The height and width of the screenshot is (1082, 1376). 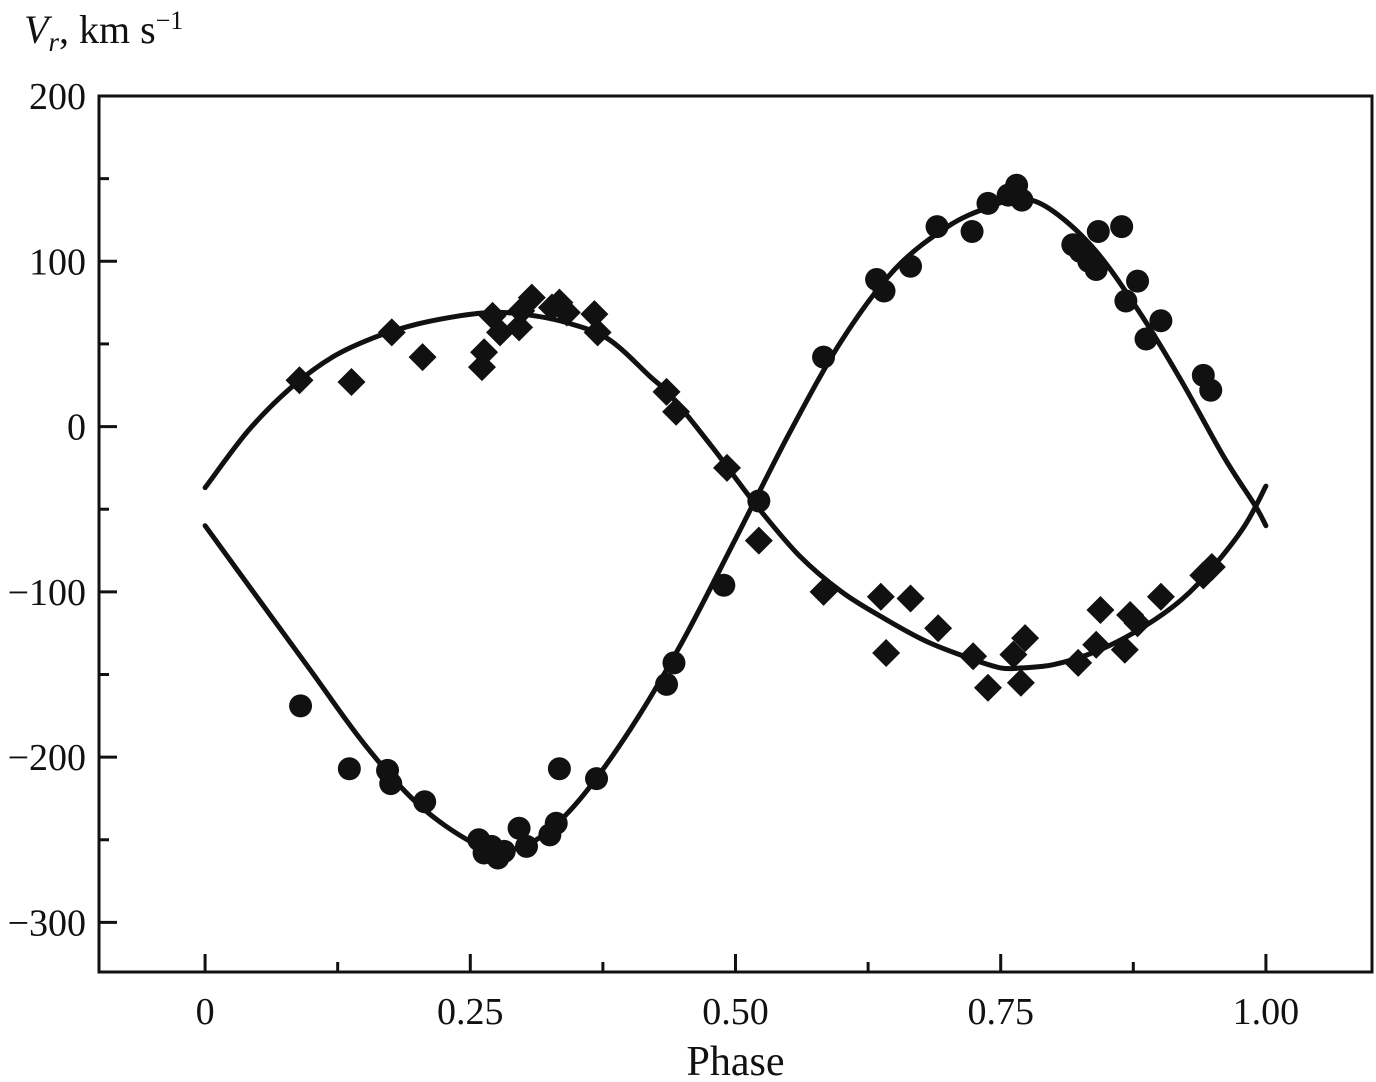 I want to click on y-axis-unit: , km s, so click(x=107, y=29).